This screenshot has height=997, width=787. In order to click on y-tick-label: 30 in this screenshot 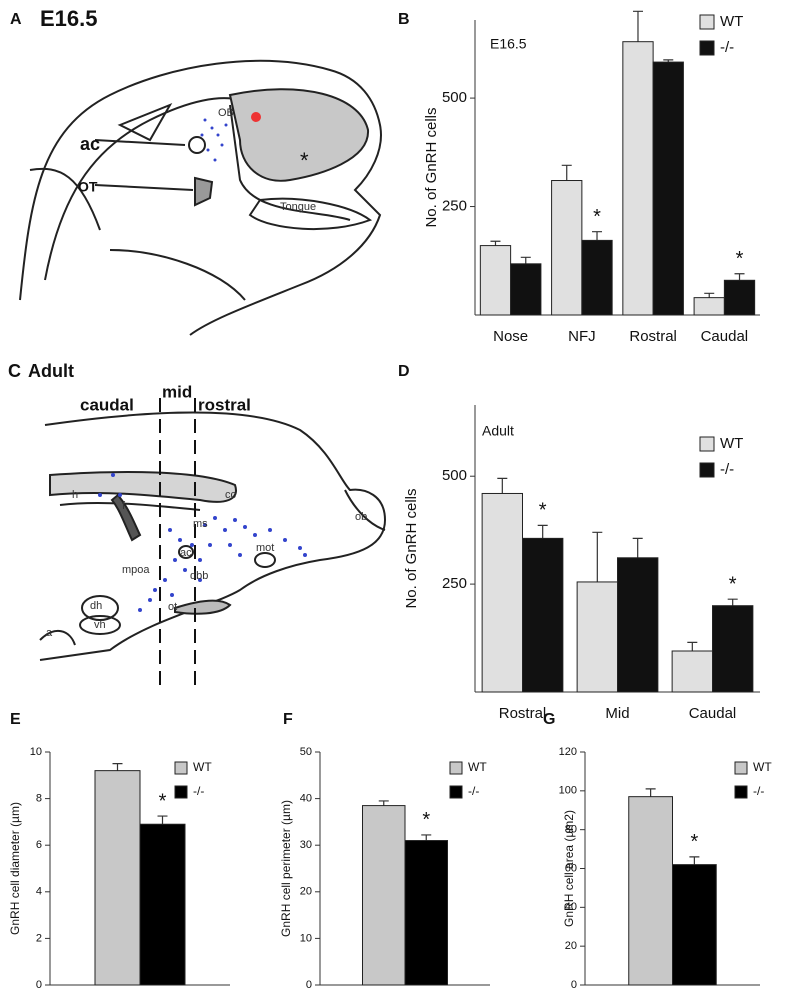, I will do `click(306, 845)`.